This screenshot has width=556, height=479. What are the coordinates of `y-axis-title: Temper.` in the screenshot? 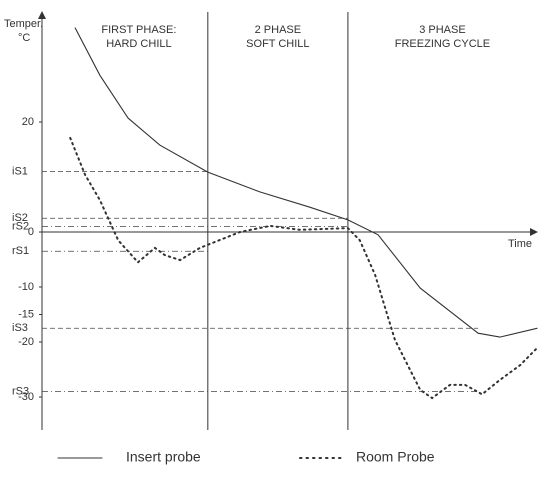 It's located at (23, 24).